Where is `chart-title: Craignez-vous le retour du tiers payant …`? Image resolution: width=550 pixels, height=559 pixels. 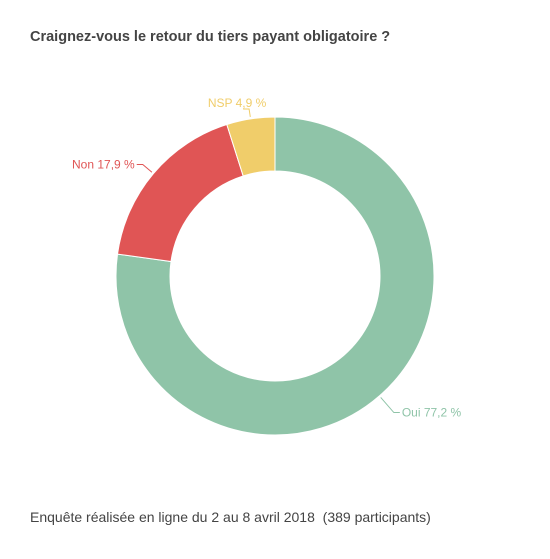
chart-title: Craignez-vous le retour du tiers payant … is located at coordinates (210, 37).